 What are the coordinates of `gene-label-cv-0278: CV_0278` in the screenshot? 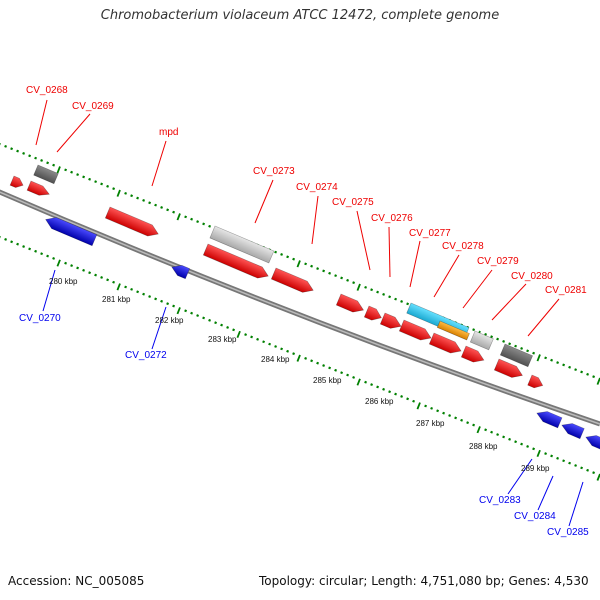 It's located at (463, 246).